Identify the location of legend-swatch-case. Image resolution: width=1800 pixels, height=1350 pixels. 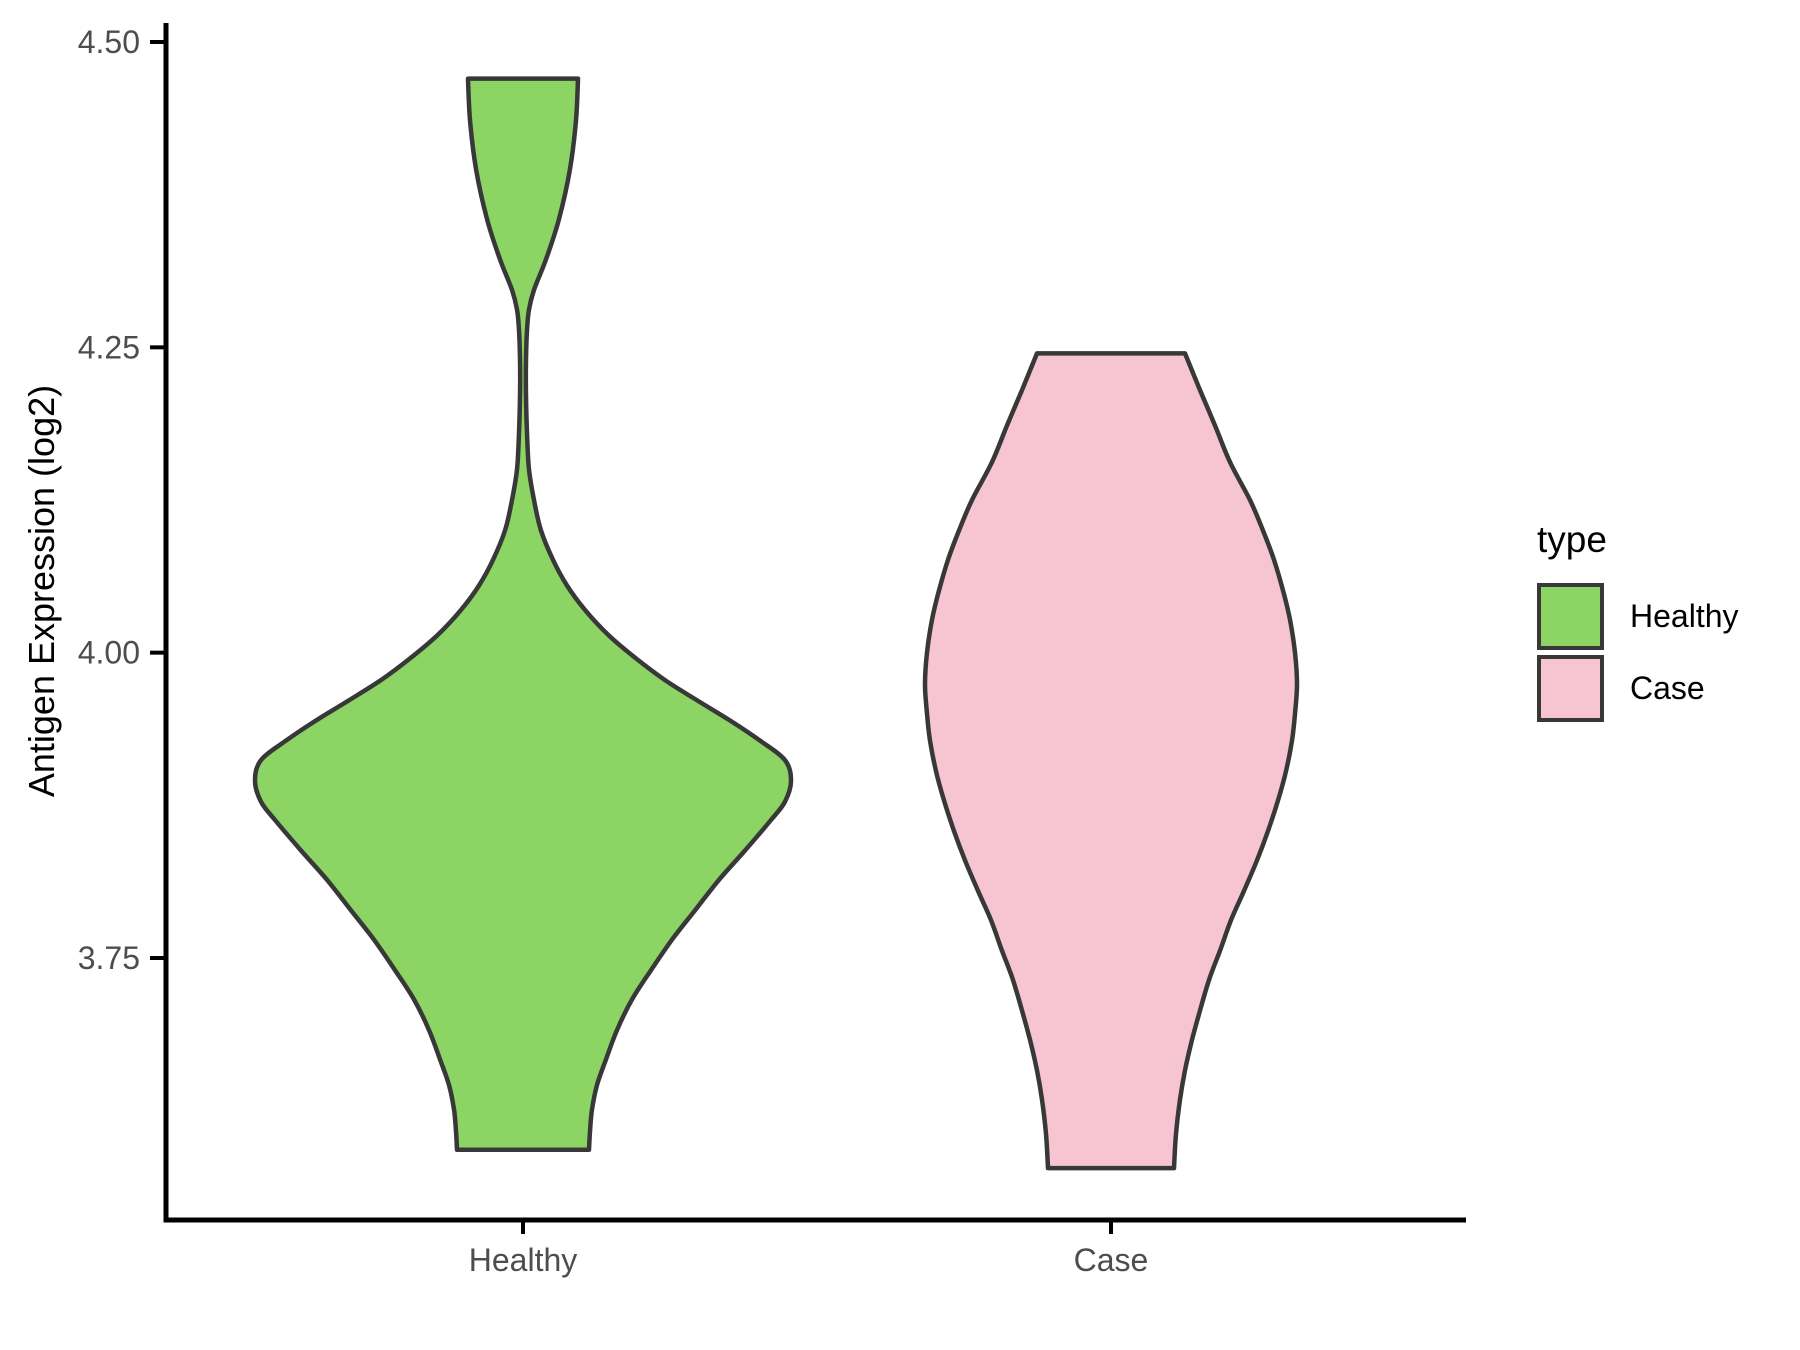
(1570, 688).